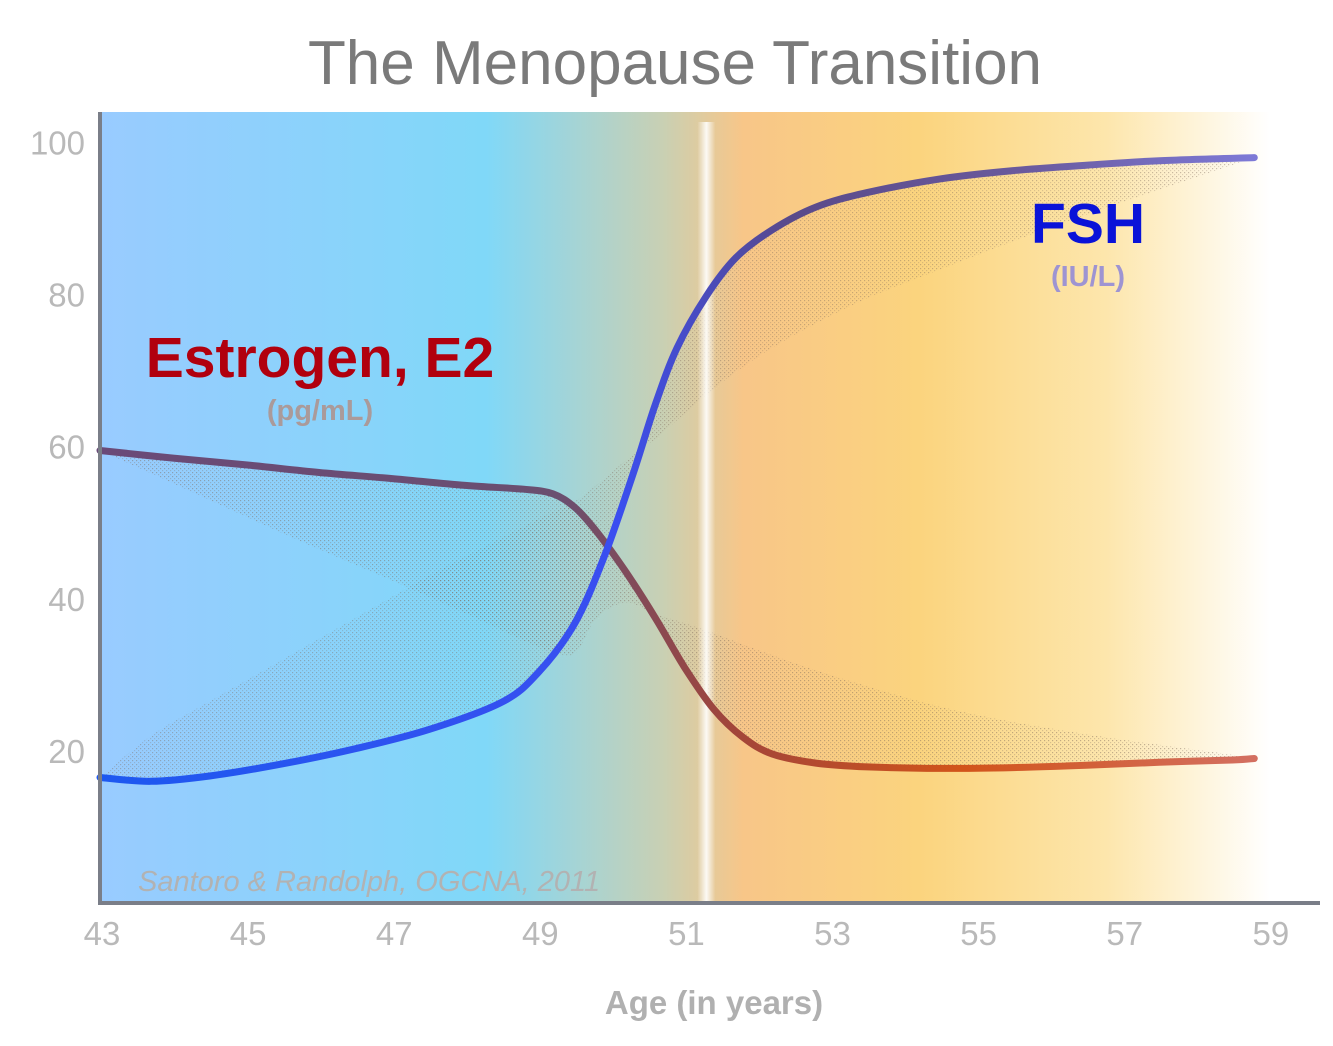  I want to click on final-menstrual-period-marker, so click(706, 512).